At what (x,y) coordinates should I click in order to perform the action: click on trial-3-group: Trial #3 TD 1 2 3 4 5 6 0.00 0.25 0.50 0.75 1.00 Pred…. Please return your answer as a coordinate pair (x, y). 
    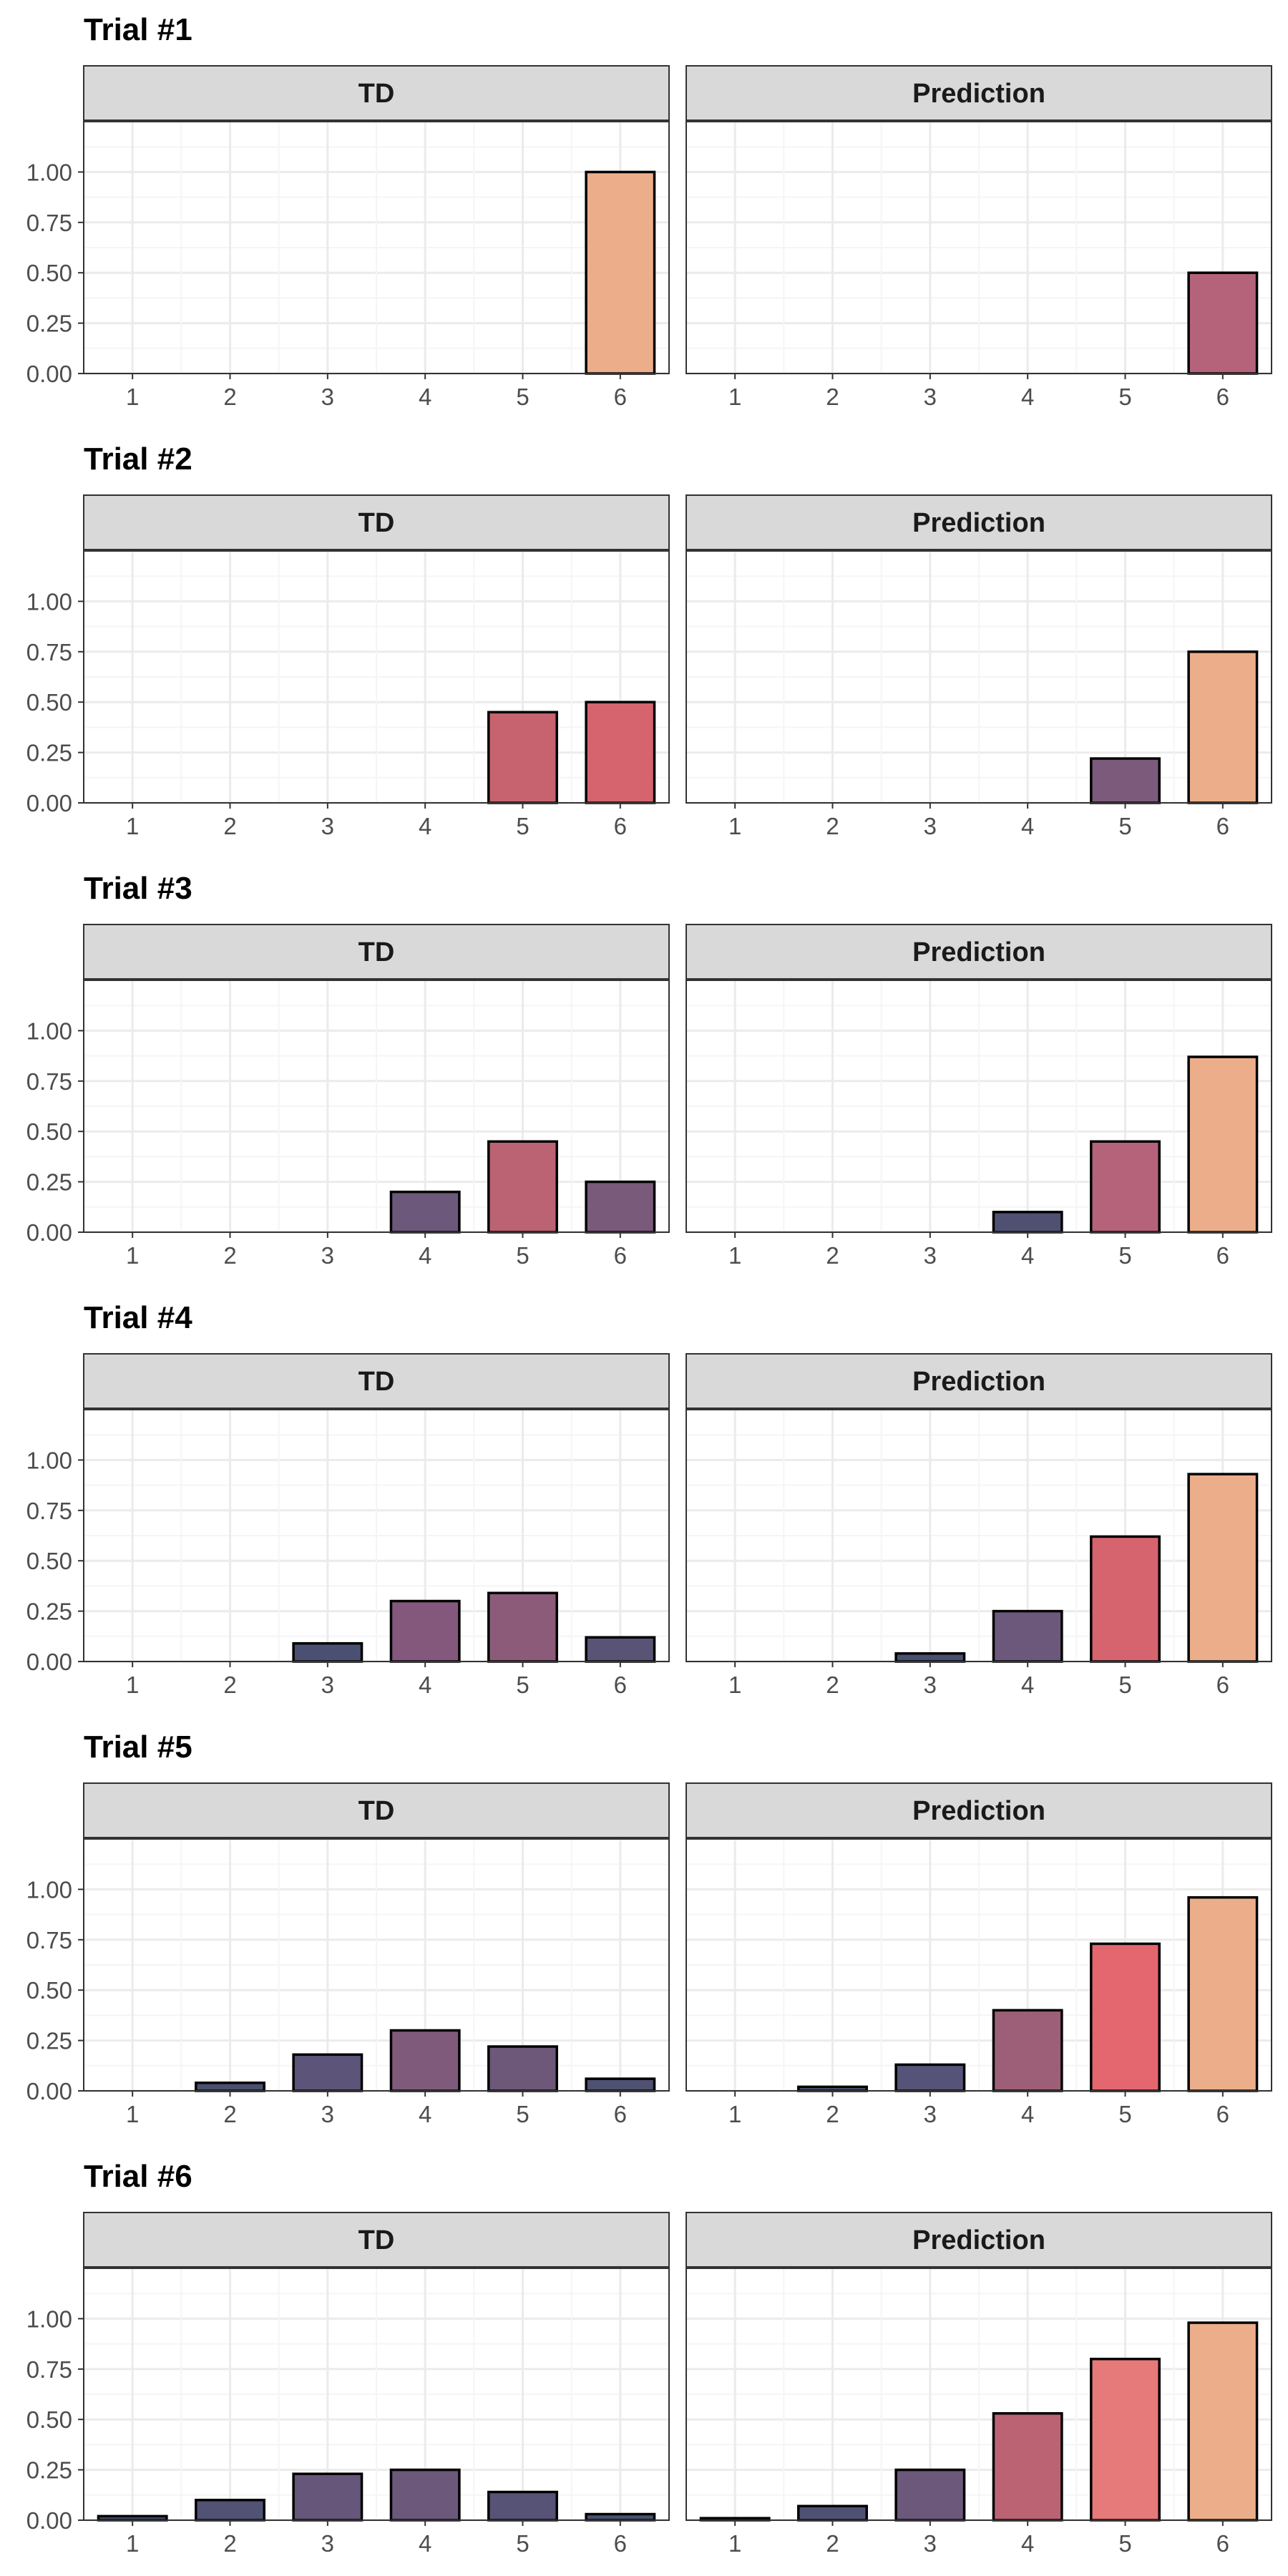
    Looking at the image, I should click on (649, 1070).